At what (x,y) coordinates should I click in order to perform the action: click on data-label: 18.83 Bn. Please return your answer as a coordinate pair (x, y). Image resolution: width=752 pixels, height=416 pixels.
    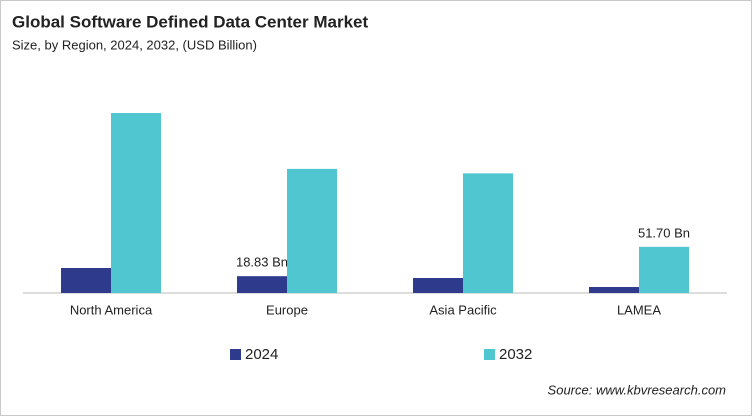
    Looking at the image, I should click on (262, 262).